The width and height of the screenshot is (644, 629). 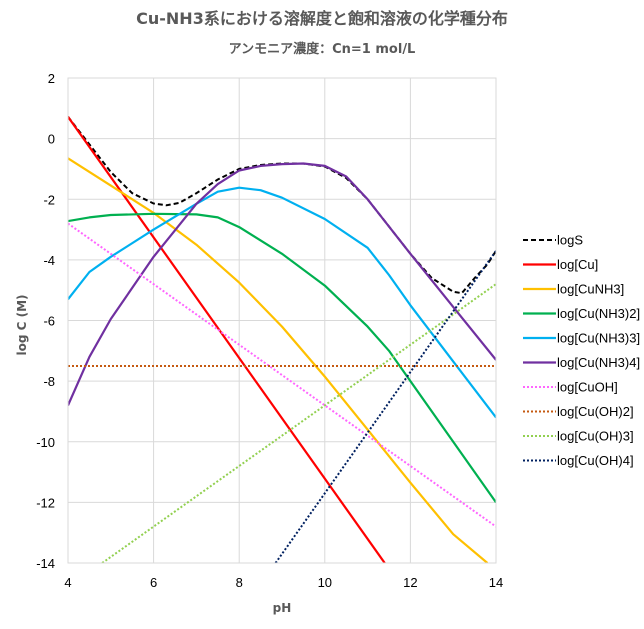 I want to click on x-tick-label: 4, so click(x=67, y=582).